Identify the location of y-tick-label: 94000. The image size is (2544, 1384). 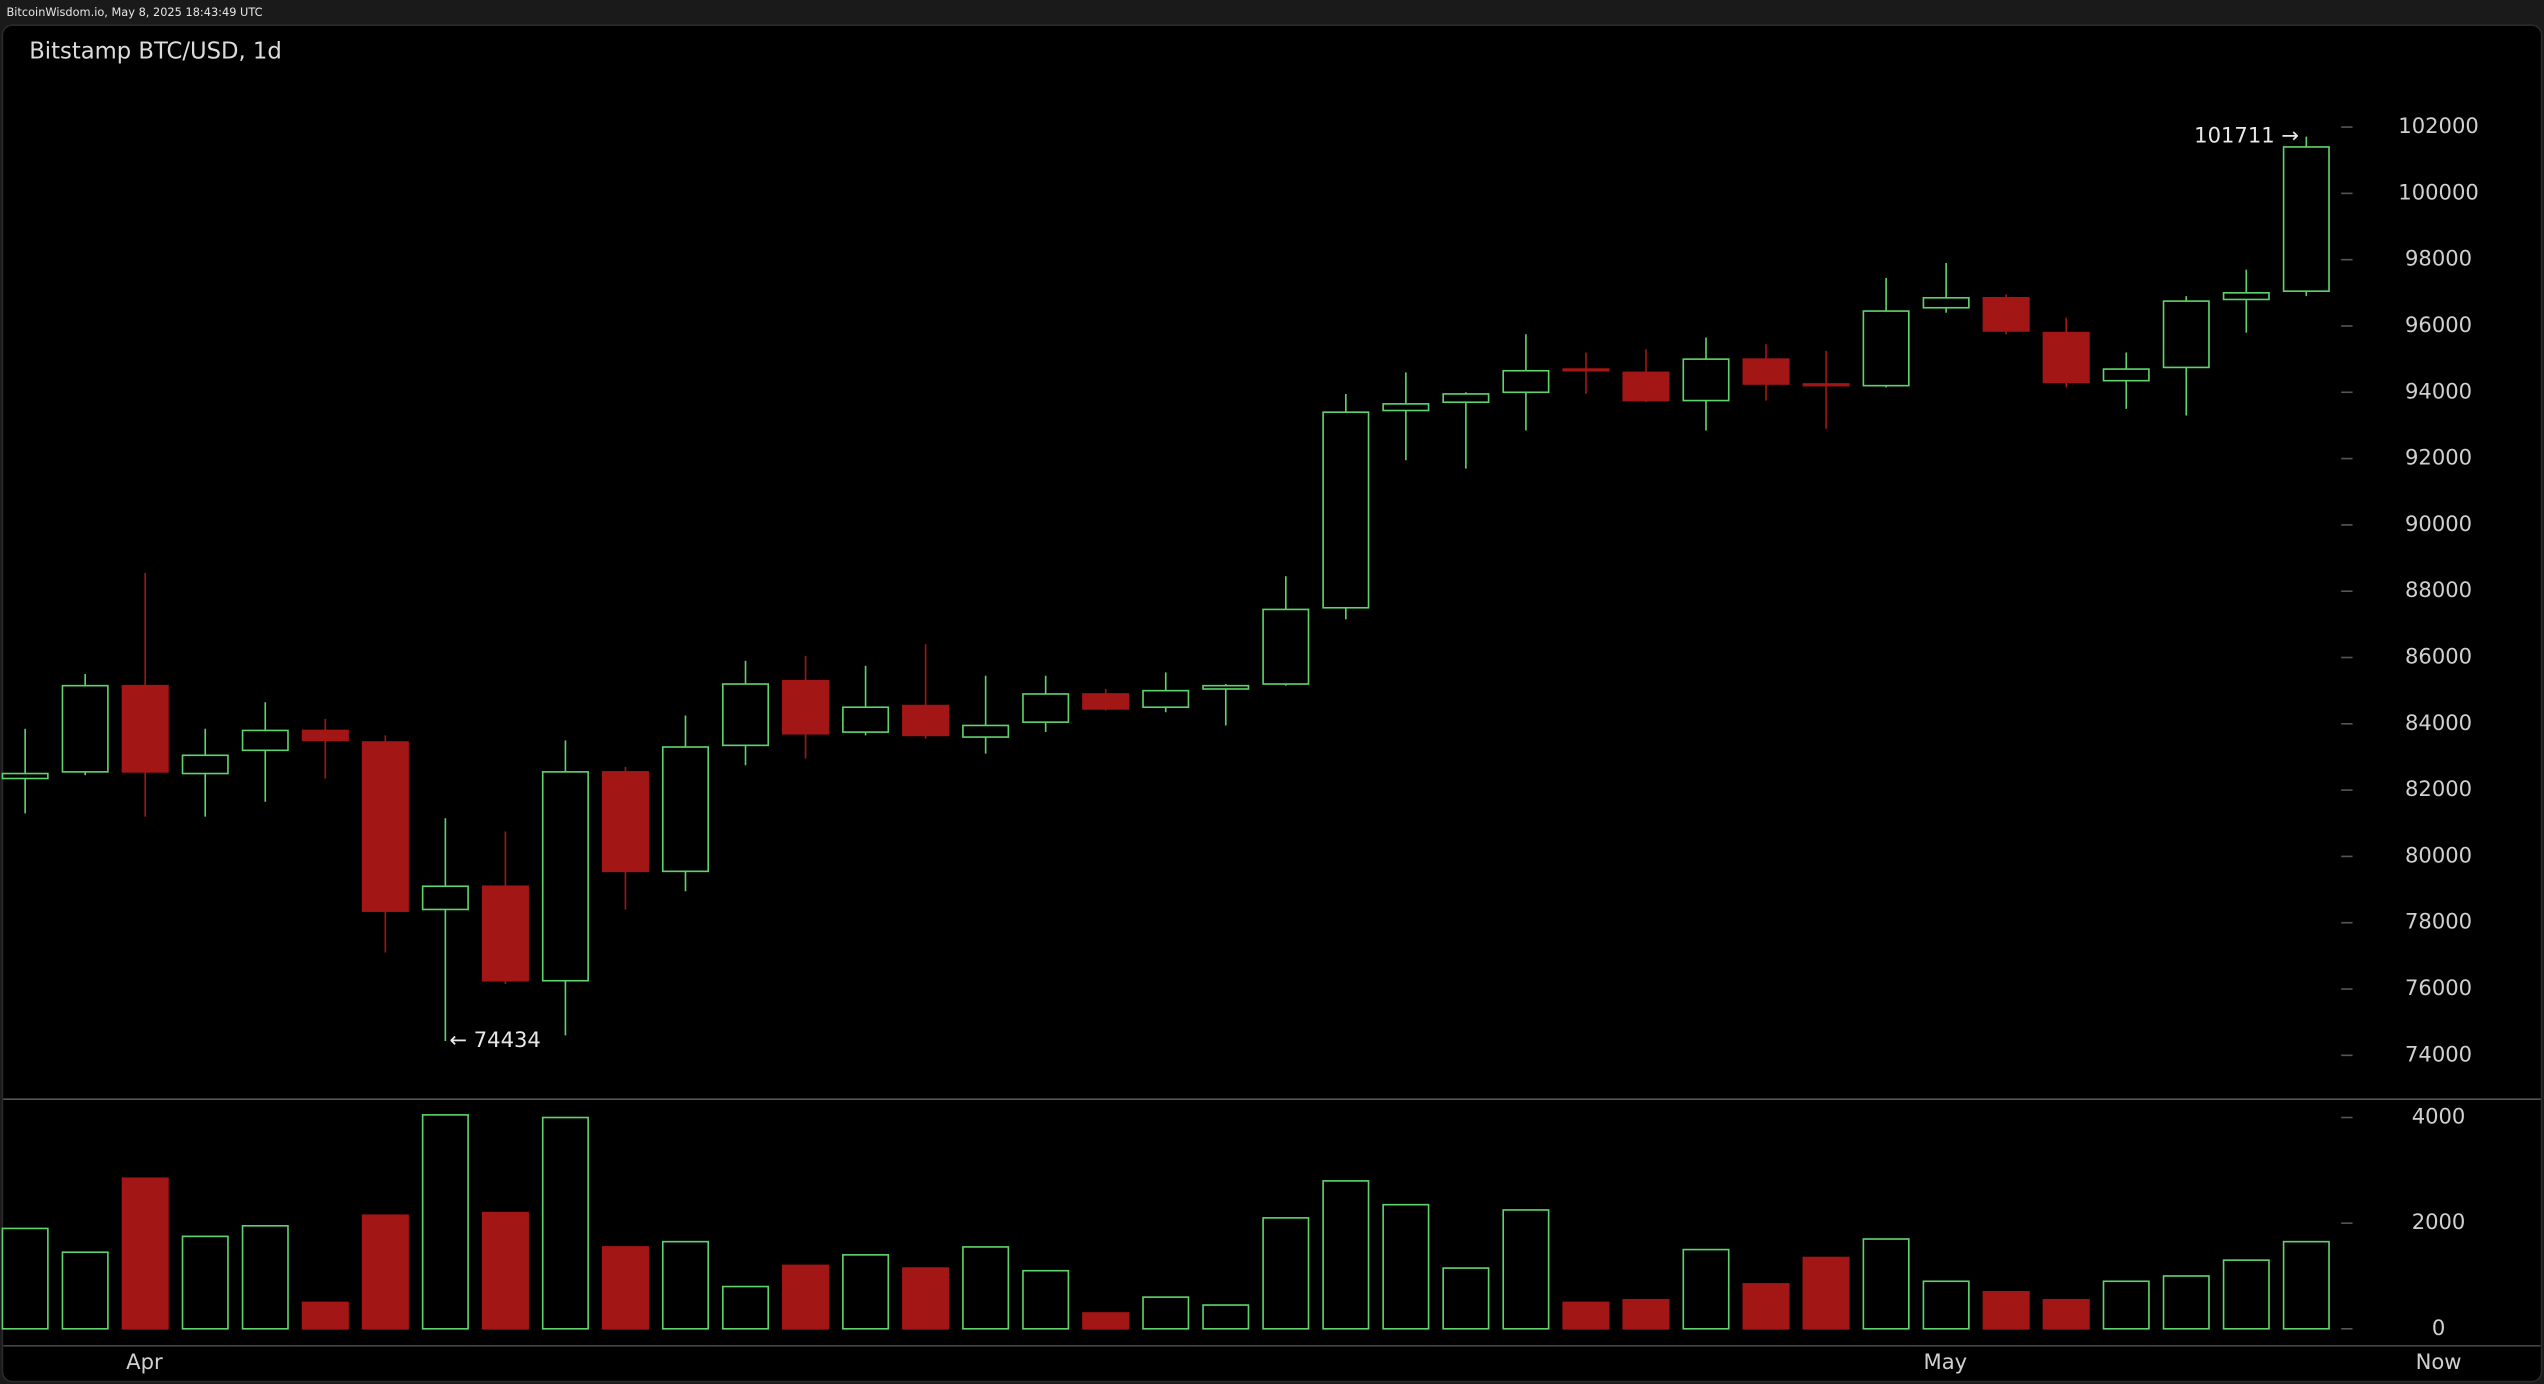
(2438, 390).